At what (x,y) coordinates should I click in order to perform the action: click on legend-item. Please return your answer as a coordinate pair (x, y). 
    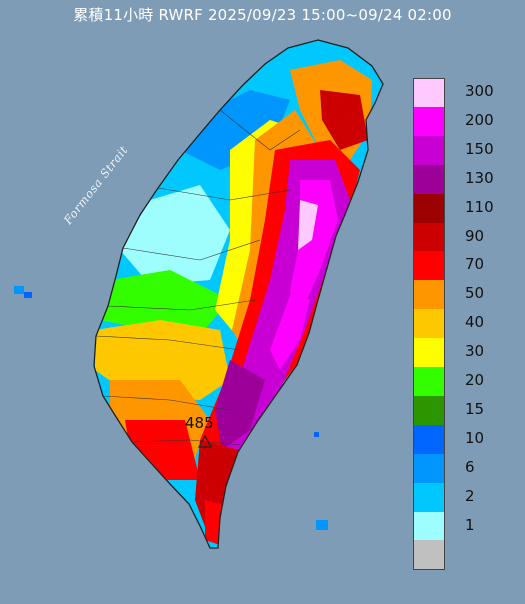
    Looking at the image, I should click on (467, 555).